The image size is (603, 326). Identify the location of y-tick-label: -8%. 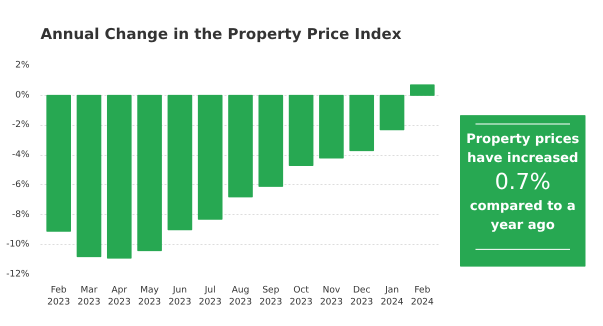
(21, 215).